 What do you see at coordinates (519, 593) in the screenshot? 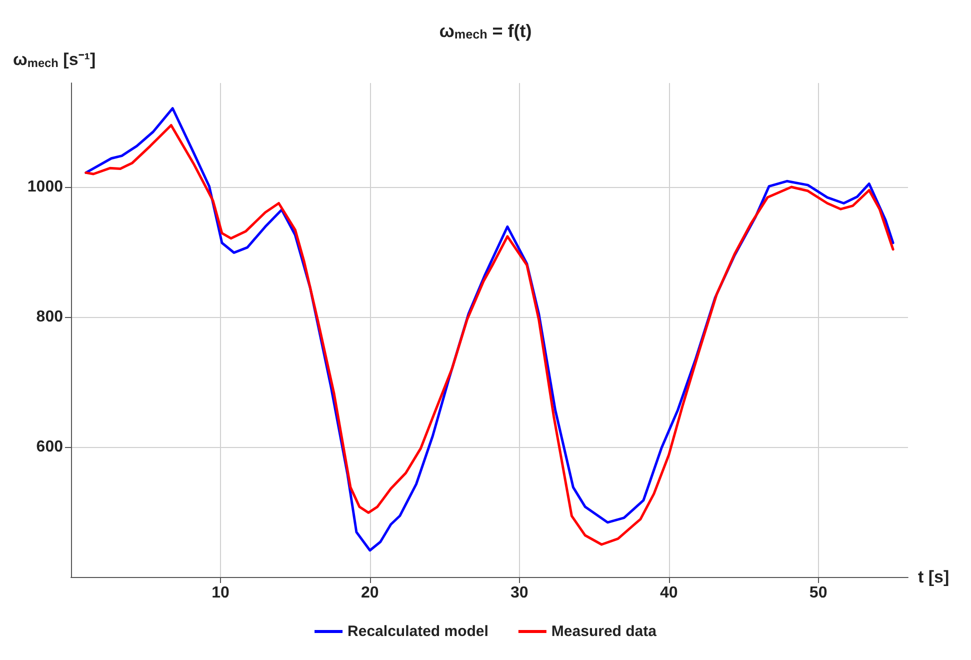
I see `x-tick-label: 30` at bounding box center [519, 593].